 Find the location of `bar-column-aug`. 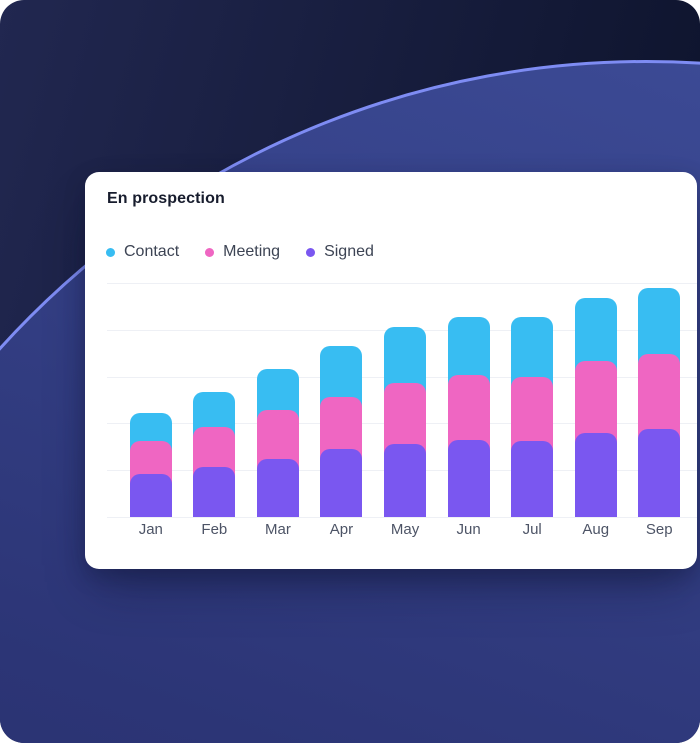

bar-column-aug is located at coordinates (596, 400).